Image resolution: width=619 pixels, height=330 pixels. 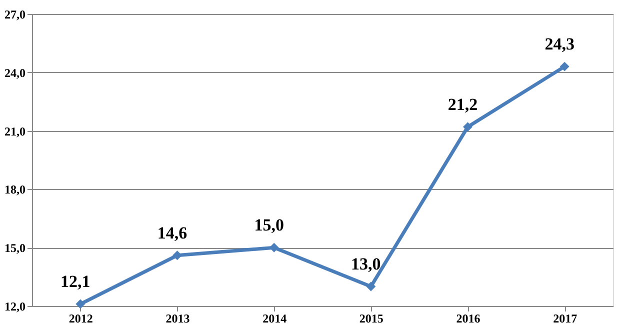 What do you see at coordinates (274, 319) in the screenshot?
I see `x-tick-label: 2014` at bounding box center [274, 319].